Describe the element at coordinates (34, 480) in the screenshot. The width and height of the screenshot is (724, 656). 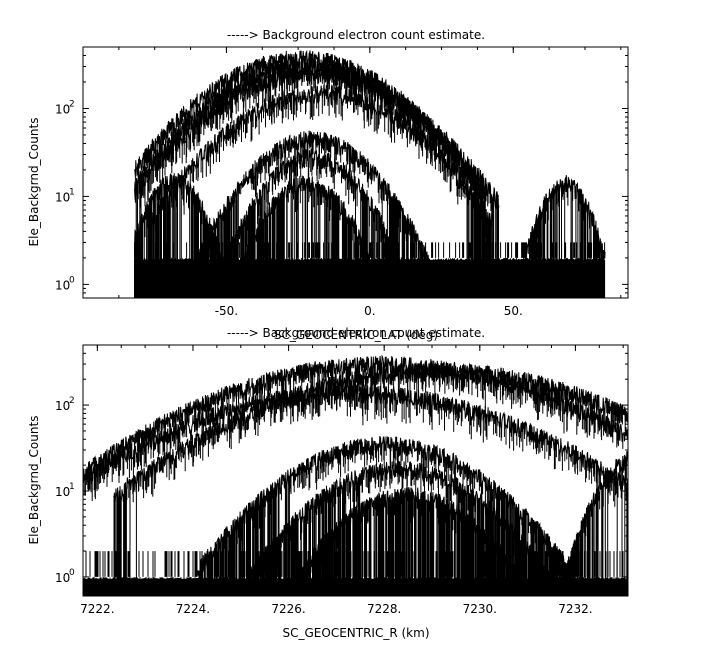
I see `bottom-chart-y-axis-label: Ele_Backgrnd_Counts` at that location.